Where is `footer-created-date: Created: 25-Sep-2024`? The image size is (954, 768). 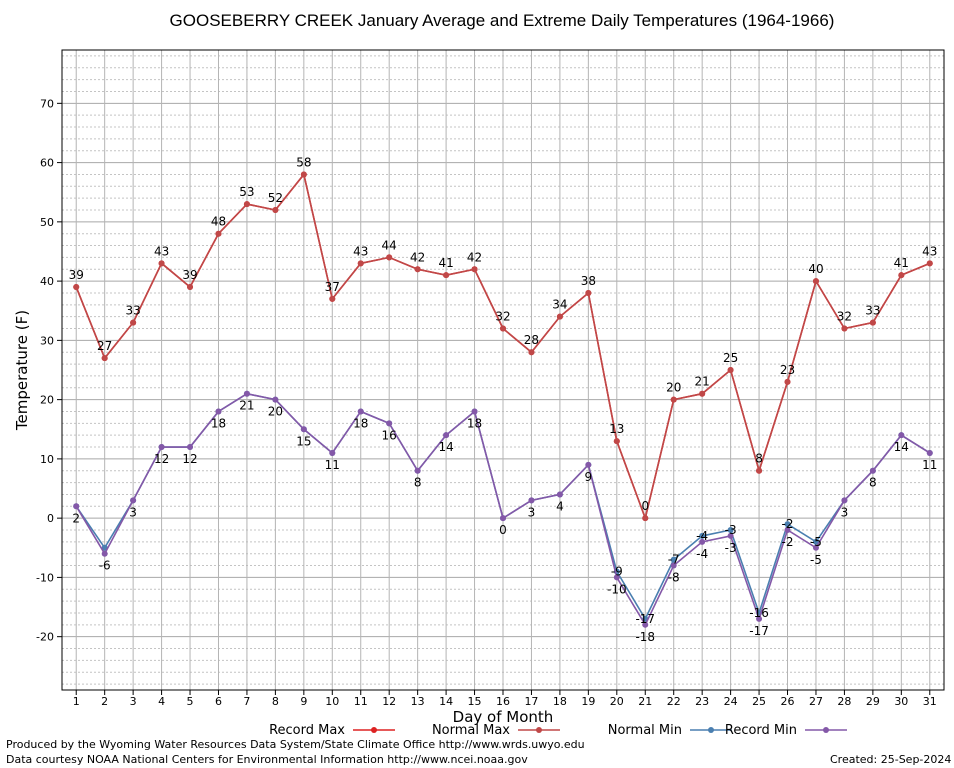 footer-created-date: Created: 25-Sep-2024 is located at coordinates (891, 759).